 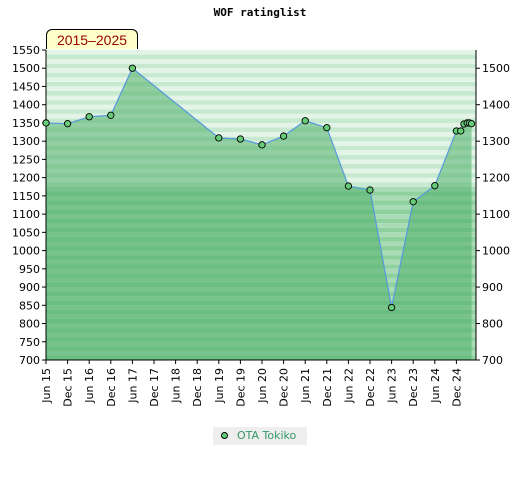 What do you see at coordinates (197, 387) in the screenshot?
I see `x-tick-label: Dec 18` at bounding box center [197, 387].